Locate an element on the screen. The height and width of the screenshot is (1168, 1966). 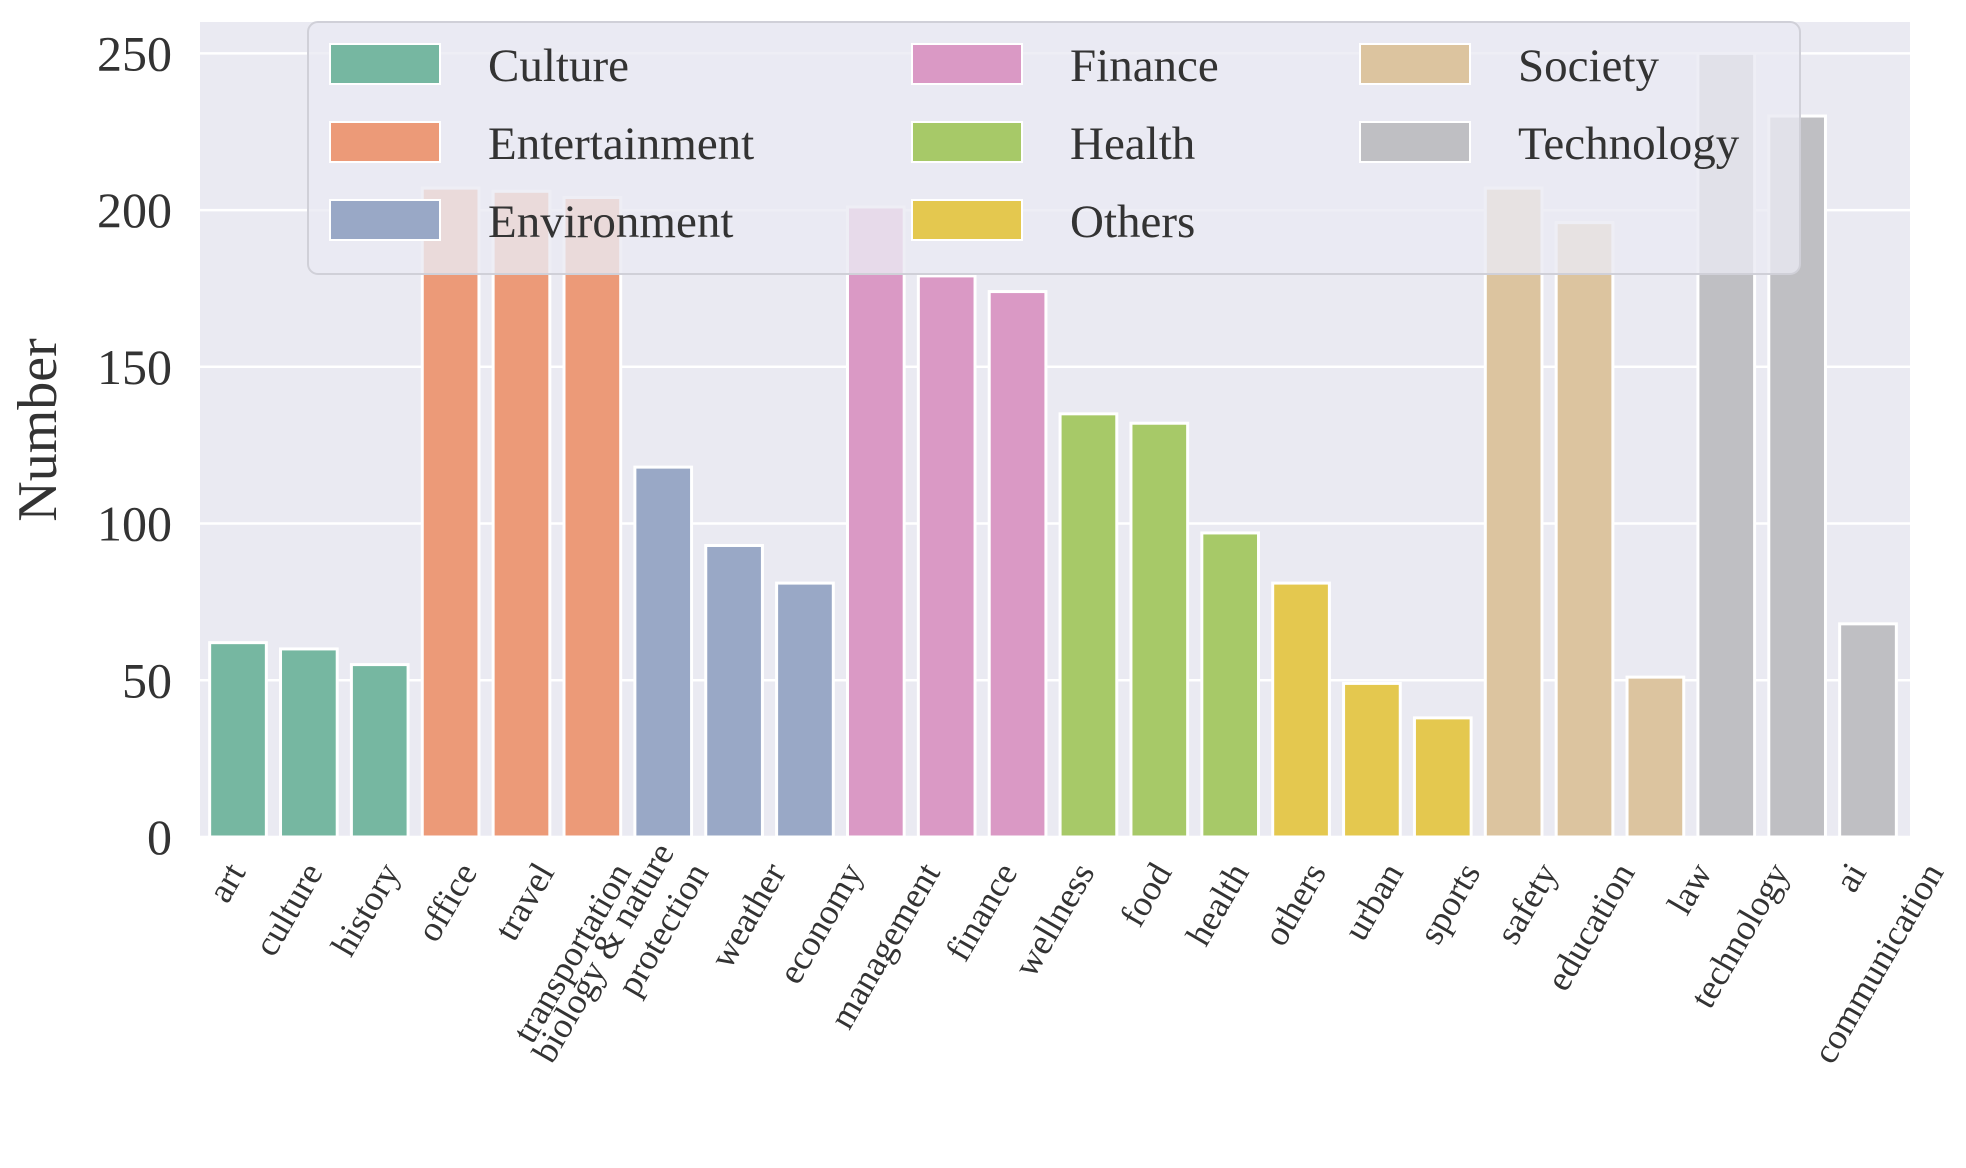
legend-item: Others is located at coordinates (1053, 222).